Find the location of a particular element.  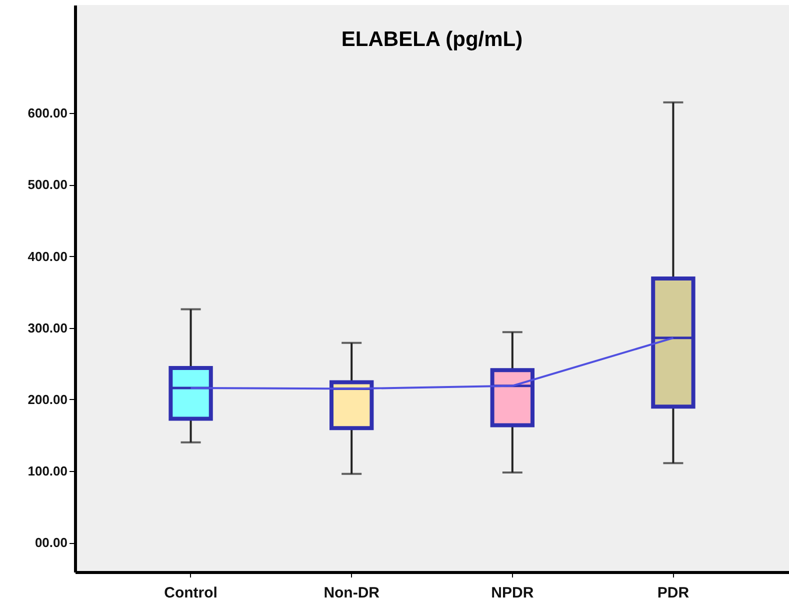

y-tick-label: 400.00 is located at coordinates (48, 256).